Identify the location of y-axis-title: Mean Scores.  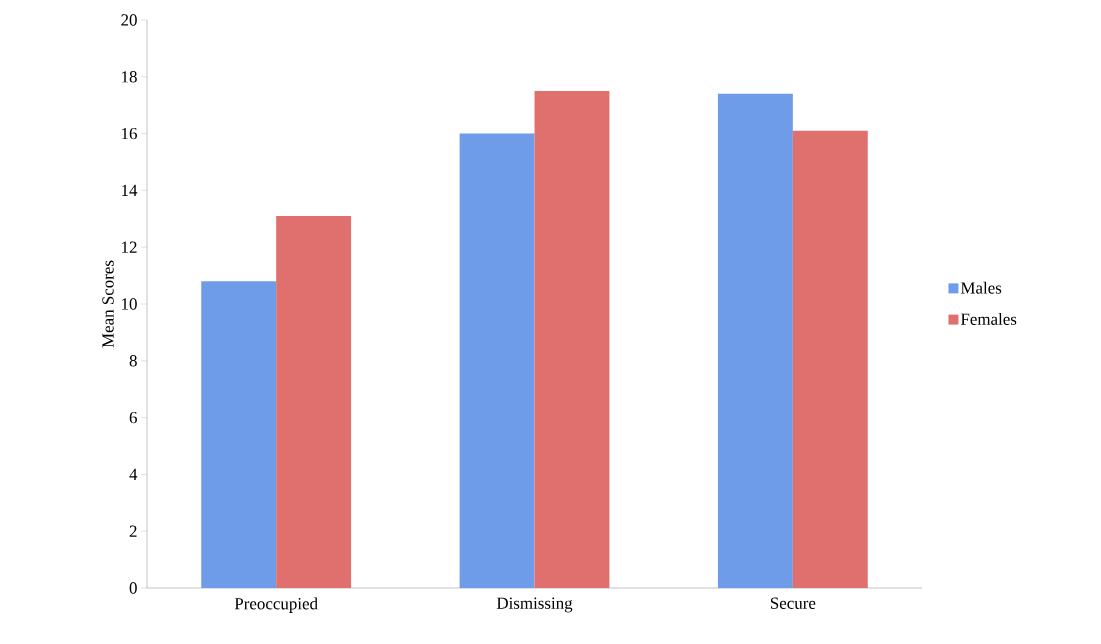
(108, 304).